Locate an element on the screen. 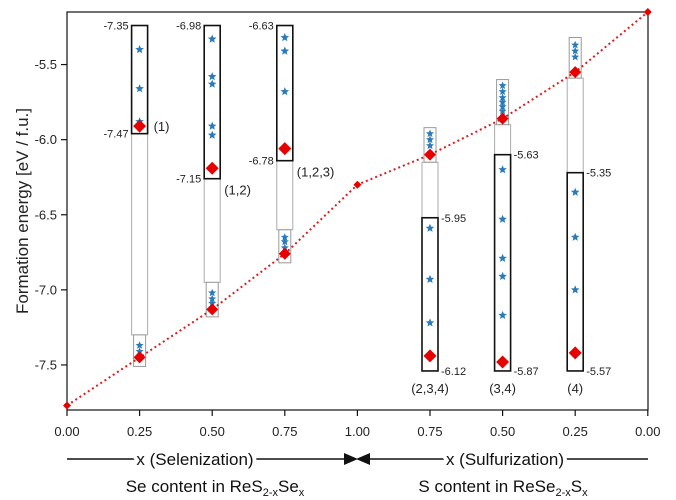 This screenshot has height=500, width=676. y-axis-label: Formation energy [eV / f.u.] is located at coordinates (22, 211).